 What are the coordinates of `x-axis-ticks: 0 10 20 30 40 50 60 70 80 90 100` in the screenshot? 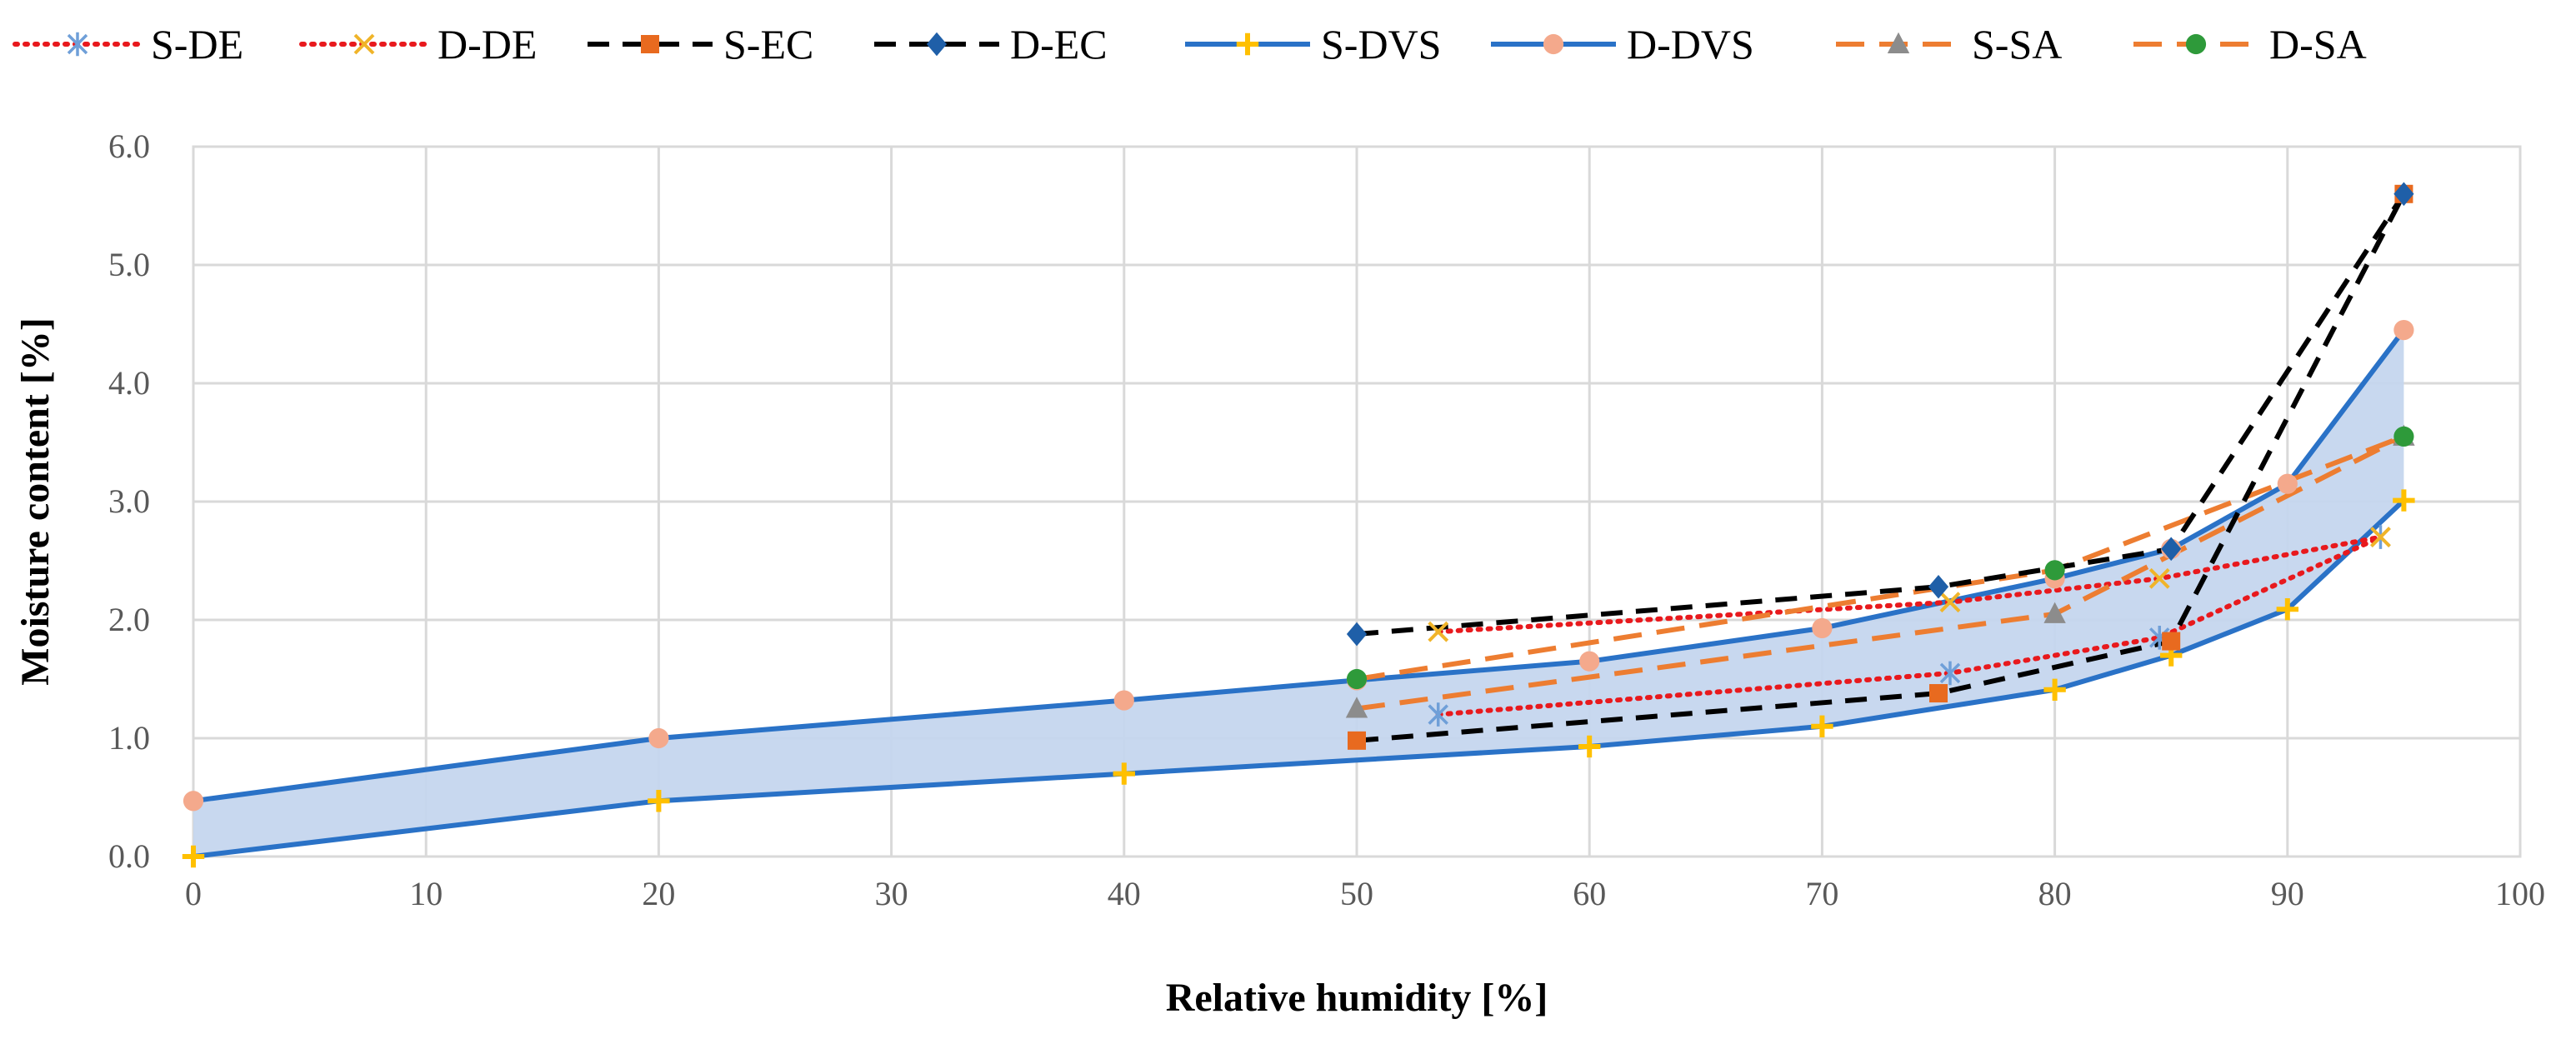 It's located at (1365, 893).